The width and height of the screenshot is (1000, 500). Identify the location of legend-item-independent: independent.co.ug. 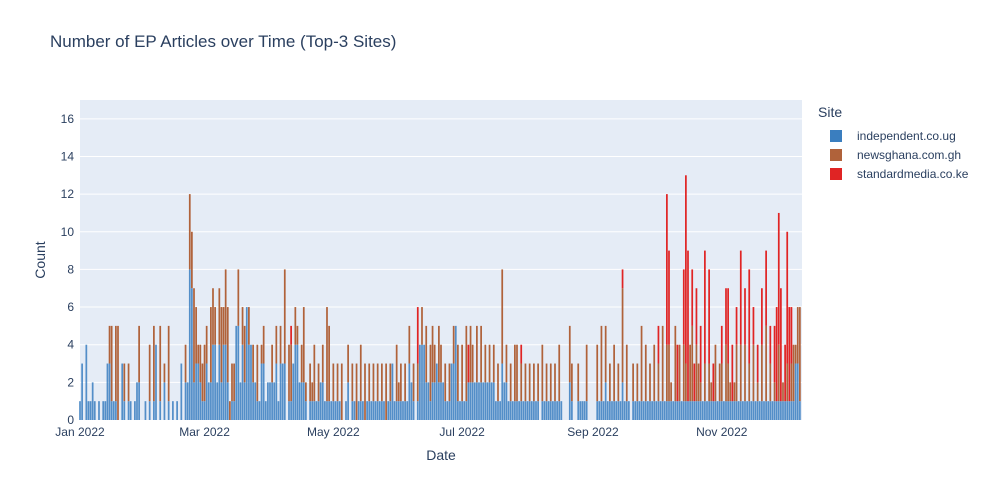
(893, 135).